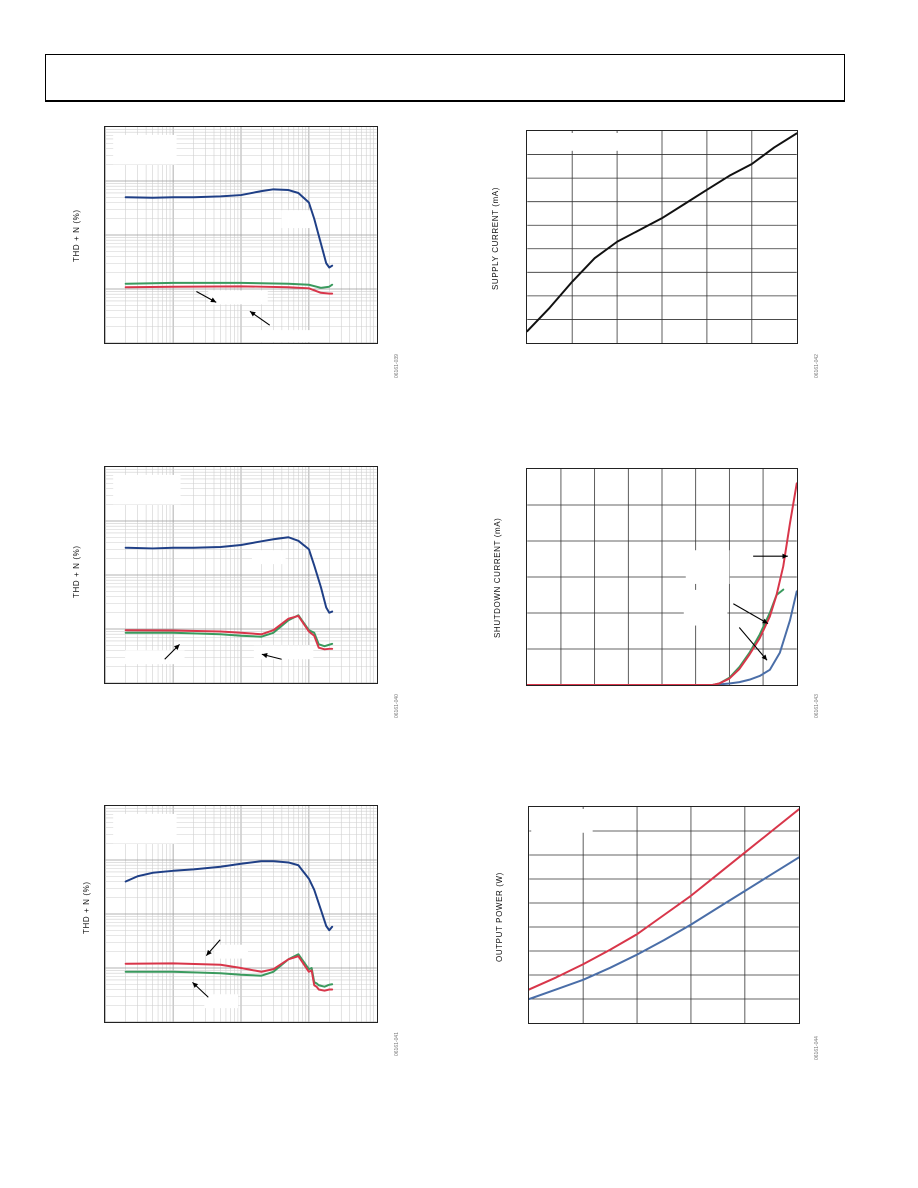  Describe the element at coordinates (397, 706) in the screenshot. I see `figure-code: 06161-040` at that location.